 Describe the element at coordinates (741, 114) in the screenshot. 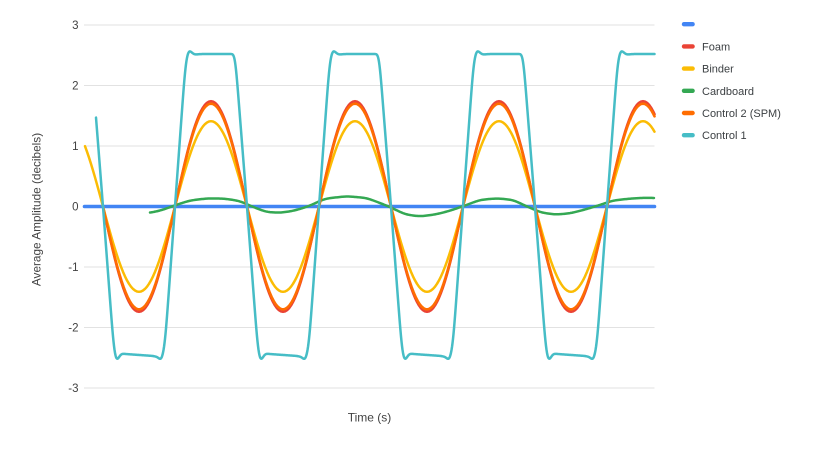

I see `svg-text: Control 2 (SPM)` at that location.